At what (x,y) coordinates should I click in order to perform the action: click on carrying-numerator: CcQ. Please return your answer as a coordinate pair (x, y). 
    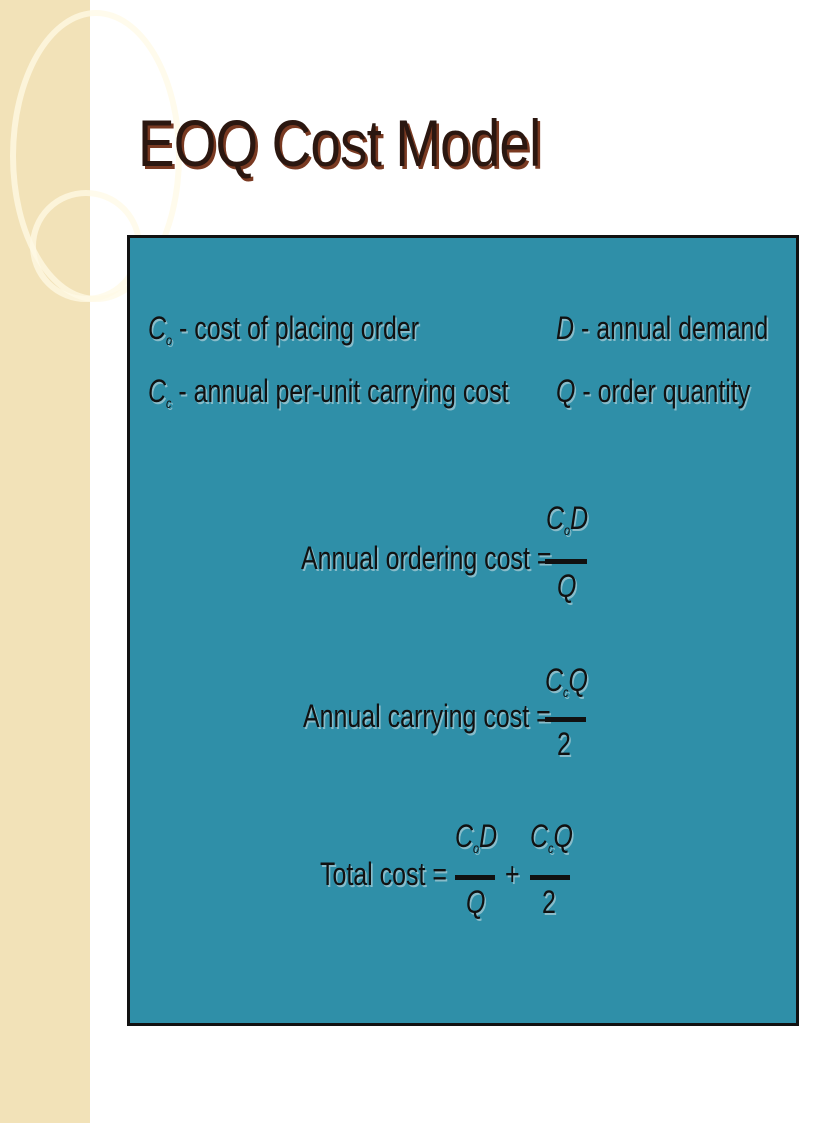
    Looking at the image, I should click on (566, 681).